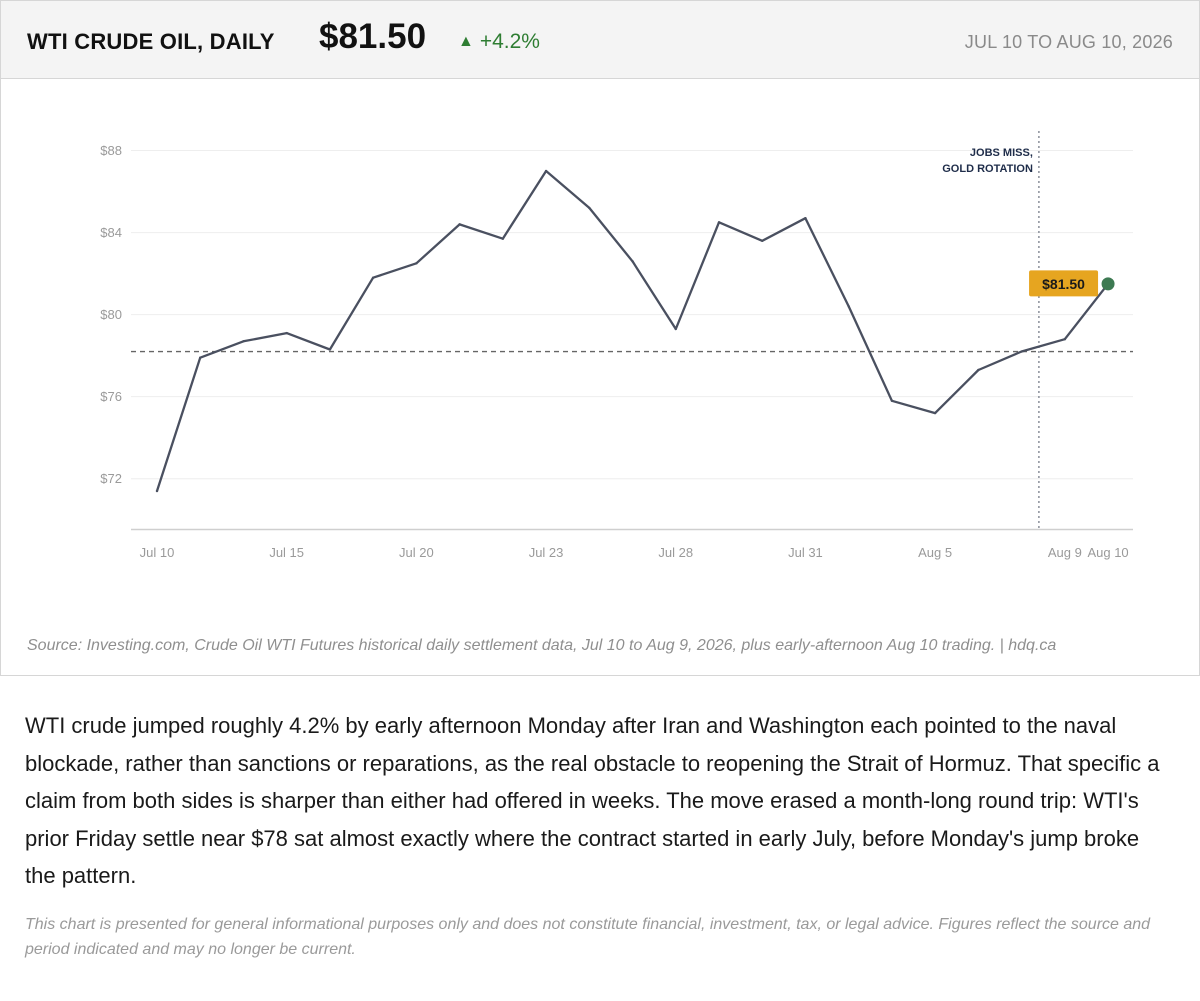 The height and width of the screenshot is (1001, 1200). Describe the element at coordinates (111, 150) in the screenshot. I see `y-tick-label: $88` at that location.